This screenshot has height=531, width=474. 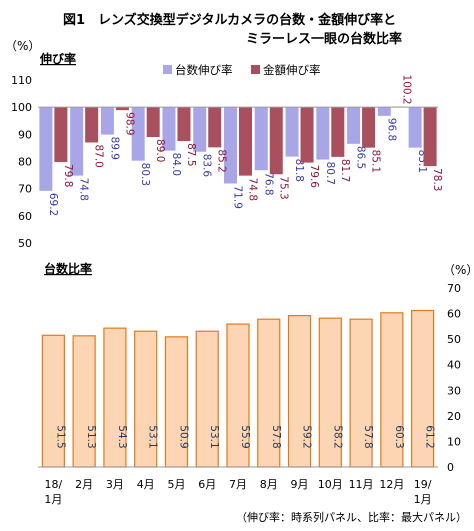 What do you see at coordinates (454, 365) in the screenshot?
I see `chart2-ytick-label: 40` at bounding box center [454, 365].